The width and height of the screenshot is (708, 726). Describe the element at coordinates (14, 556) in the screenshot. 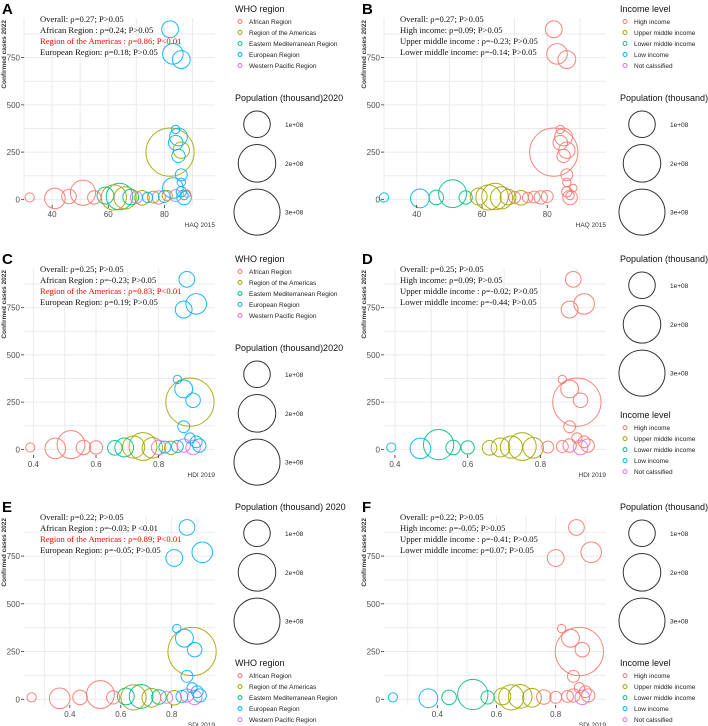

I see `y-tick-label: 750` at that location.